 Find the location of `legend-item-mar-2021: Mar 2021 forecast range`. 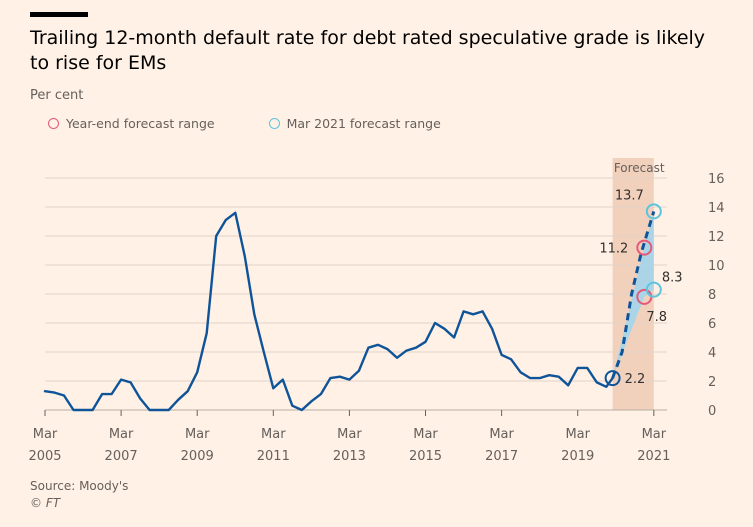

legend-item-mar-2021: Mar 2021 forecast range is located at coordinates (354, 123).